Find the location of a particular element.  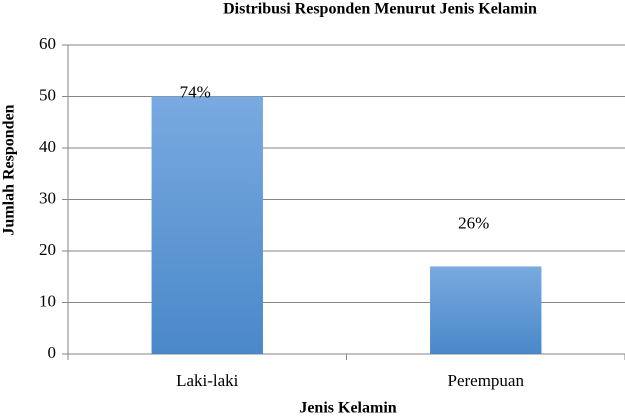

data-label: 74% is located at coordinates (195, 91).